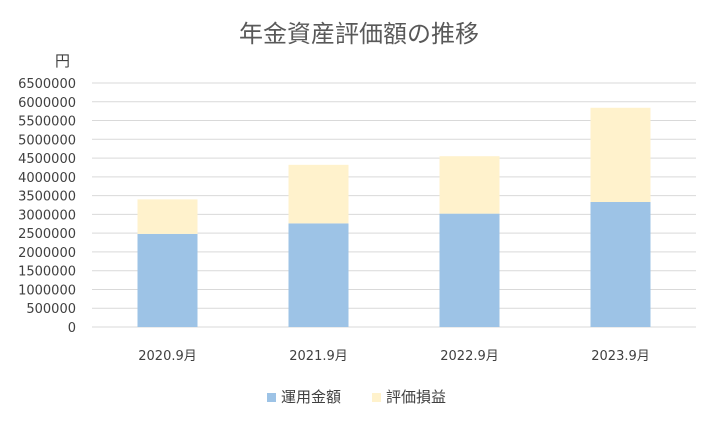 The image size is (714, 425). What do you see at coordinates (311, 397) in the screenshot?
I see `legend-label: 運用金額` at bounding box center [311, 397].